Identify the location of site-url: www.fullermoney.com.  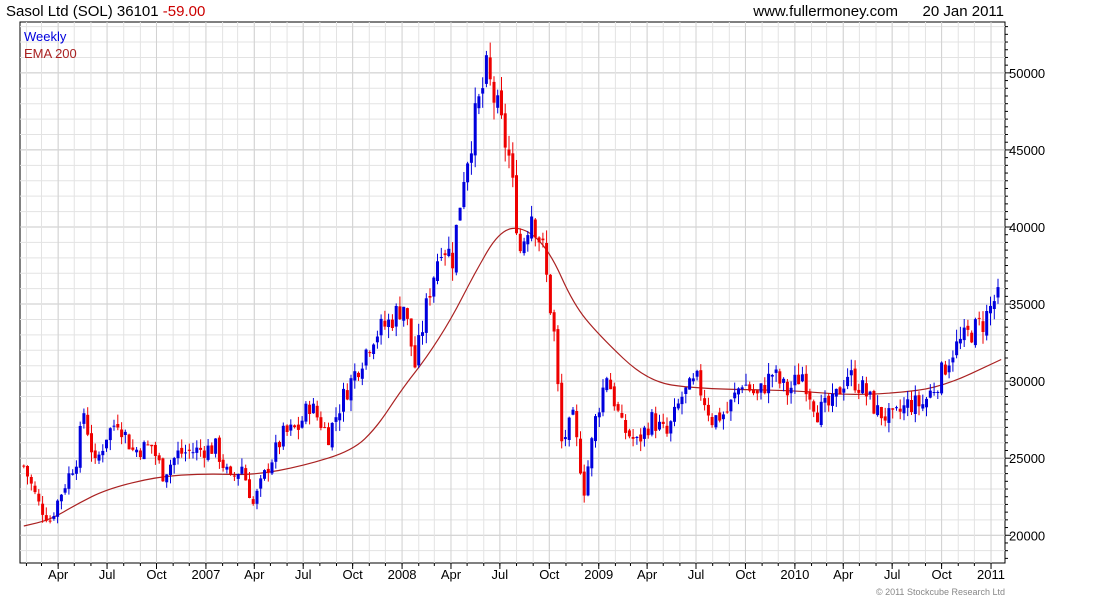
(825, 11).